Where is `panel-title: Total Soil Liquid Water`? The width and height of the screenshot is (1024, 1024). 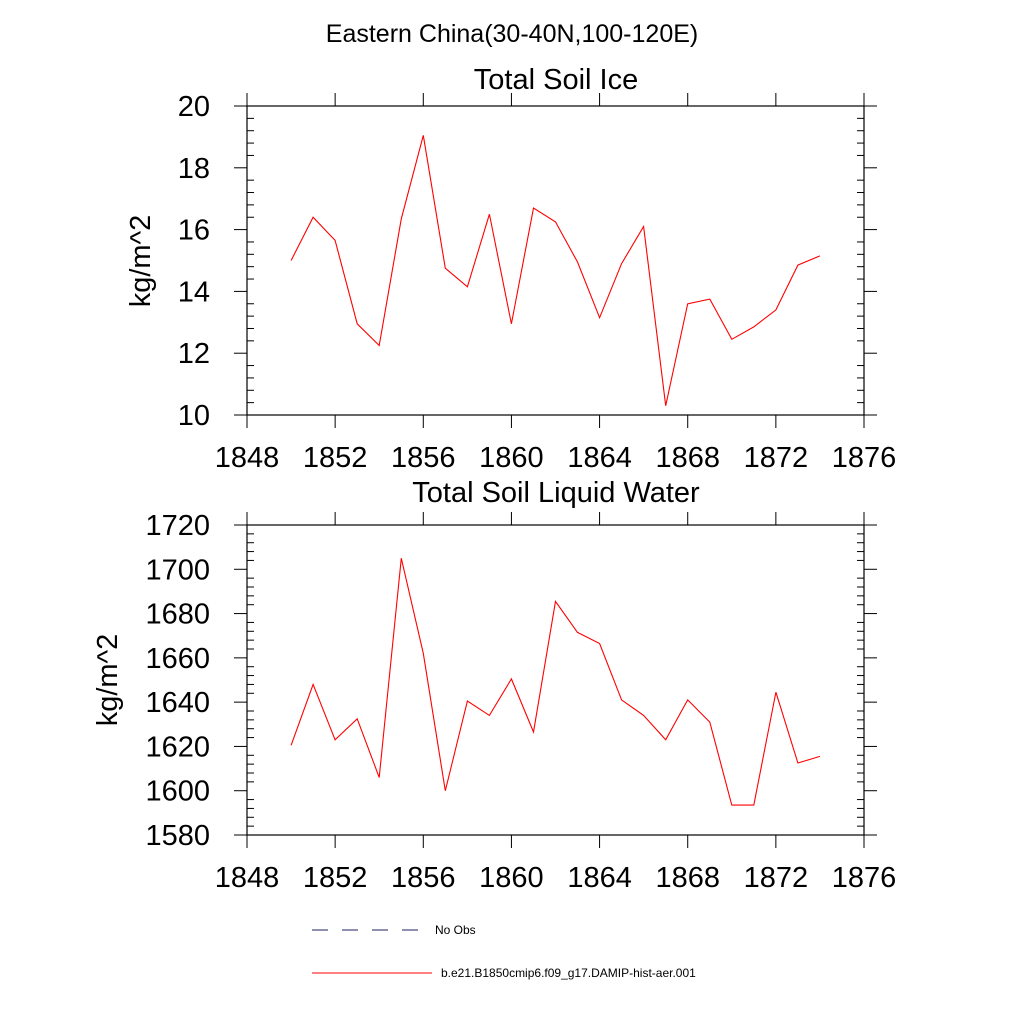
panel-title: Total Soil Liquid Water is located at coordinates (556, 493).